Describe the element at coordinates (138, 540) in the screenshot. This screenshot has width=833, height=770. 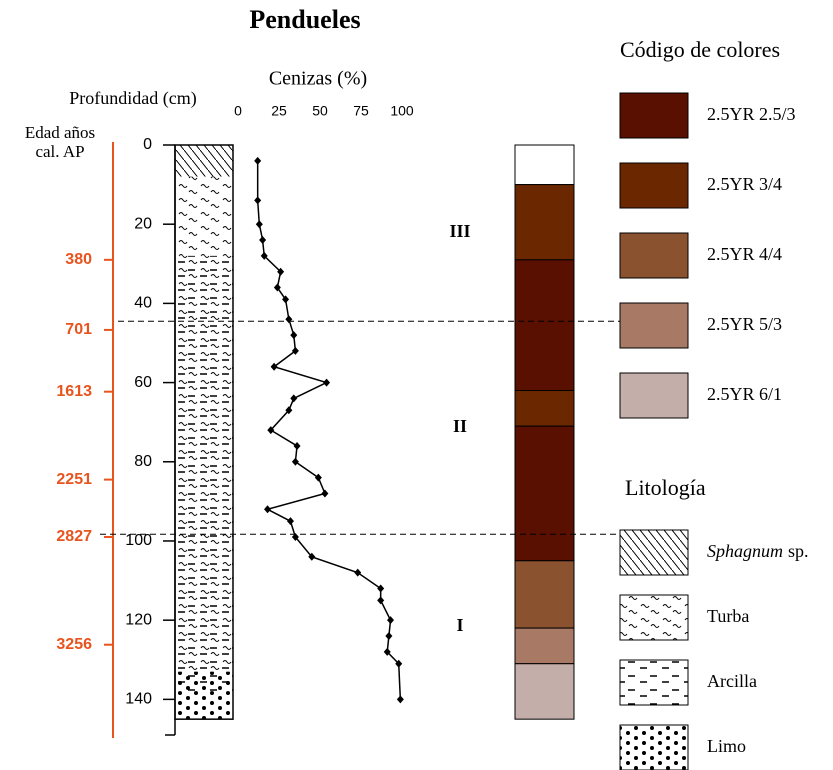
I see `y-tick-label: 100` at that location.